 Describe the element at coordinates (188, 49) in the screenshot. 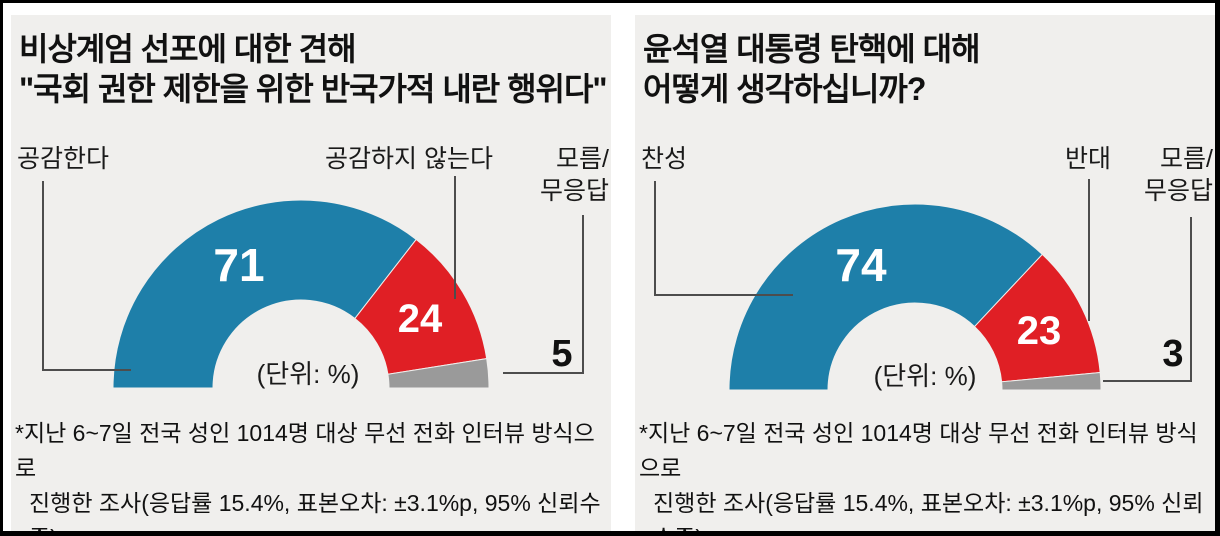

I see `title-line-1: 비상계엄 선포에 대한 견해` at that location.